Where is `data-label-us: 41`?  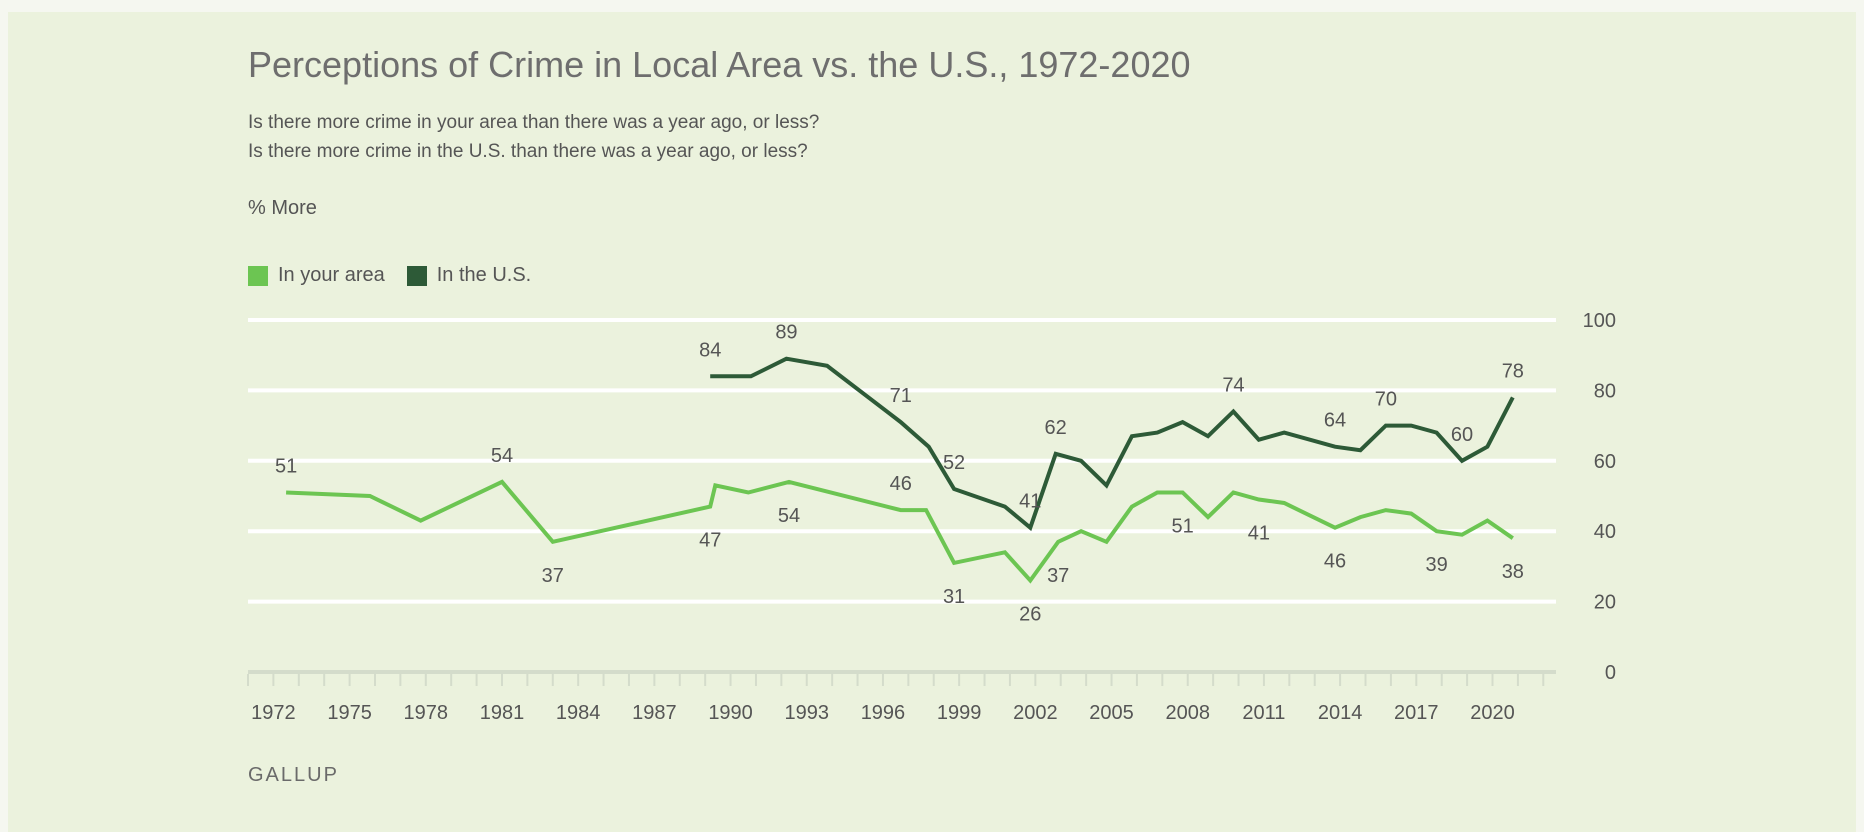 data-label-us: 41 is located at coordinates (1030, 502).